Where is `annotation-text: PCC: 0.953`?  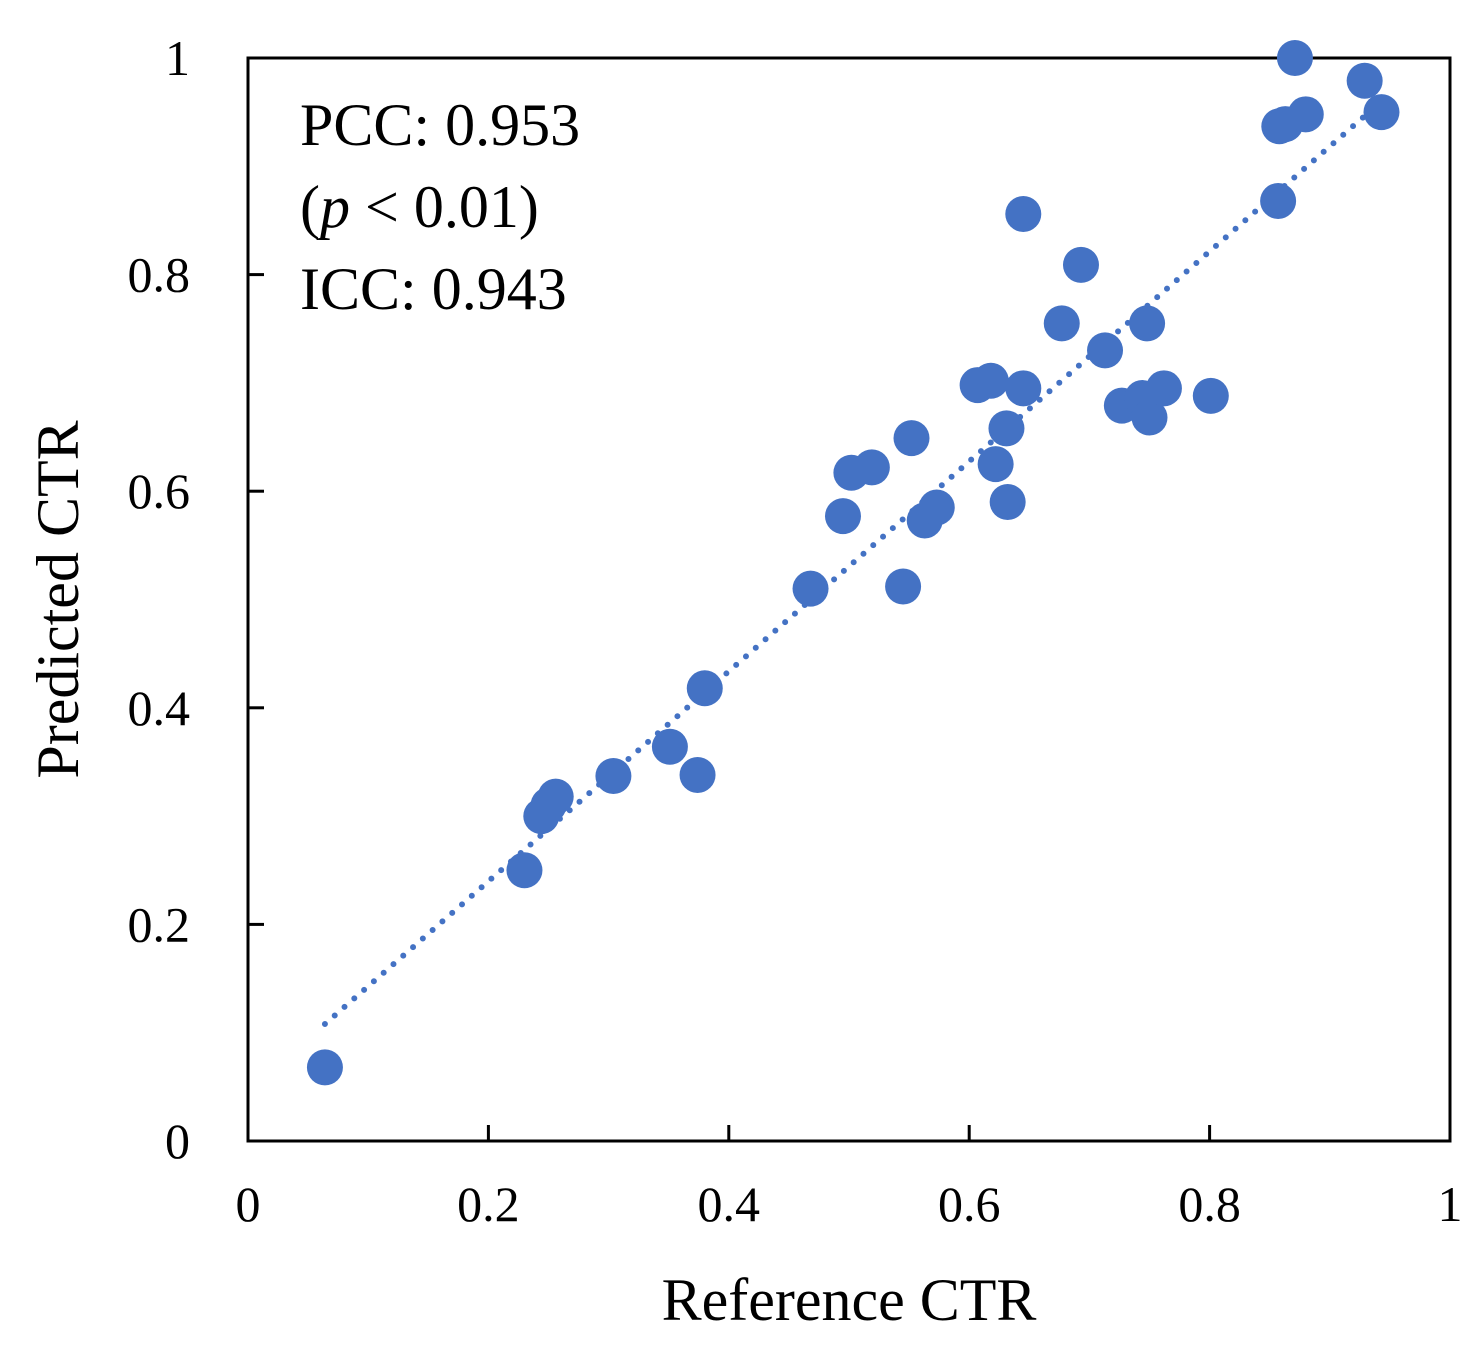 annotation-text: PCC: 0.953 is located at coordinates (440, 125).